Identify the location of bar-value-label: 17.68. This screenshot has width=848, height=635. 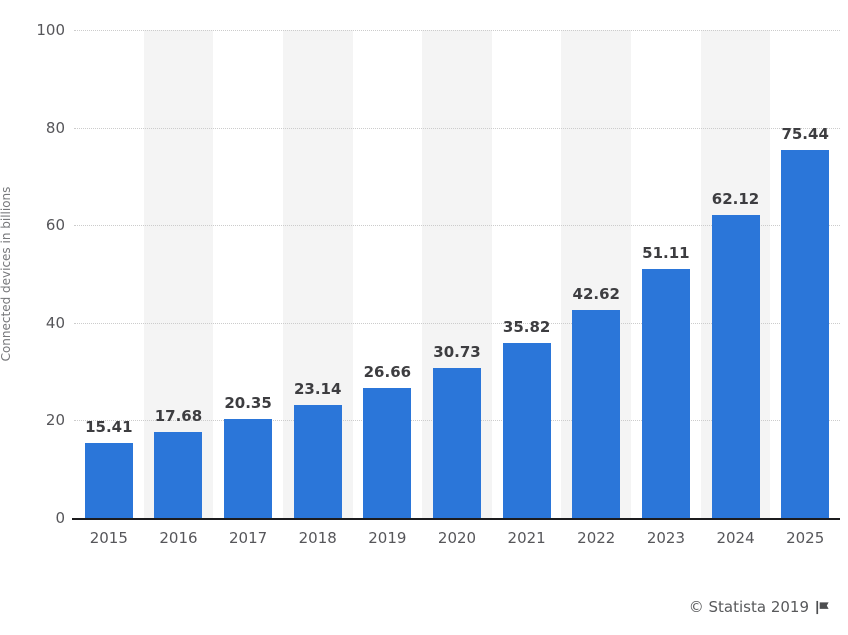
(178, 415).